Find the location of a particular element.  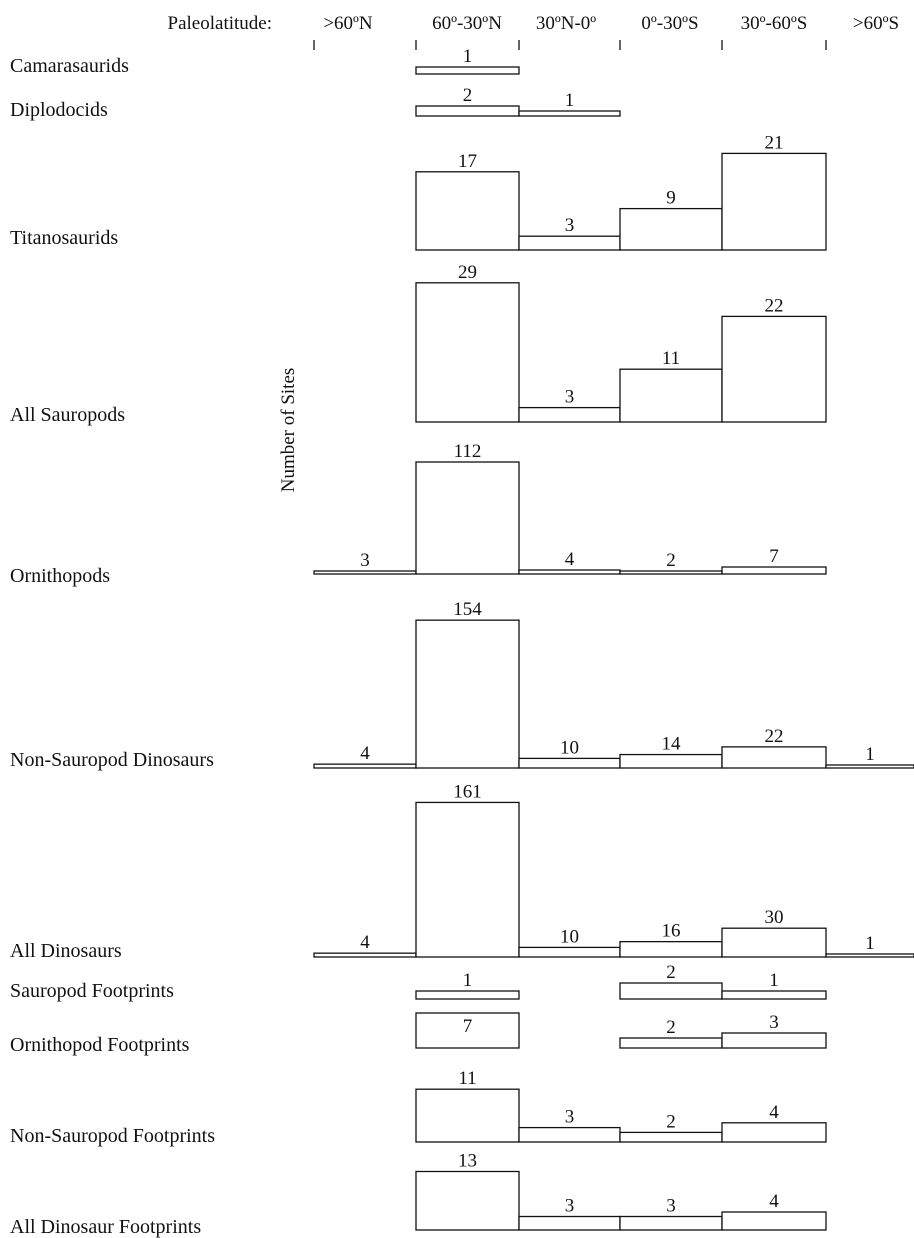

panel-6: All Dinosaurs 4 161 10 16 30 1 is located at coordinates (462, 871).